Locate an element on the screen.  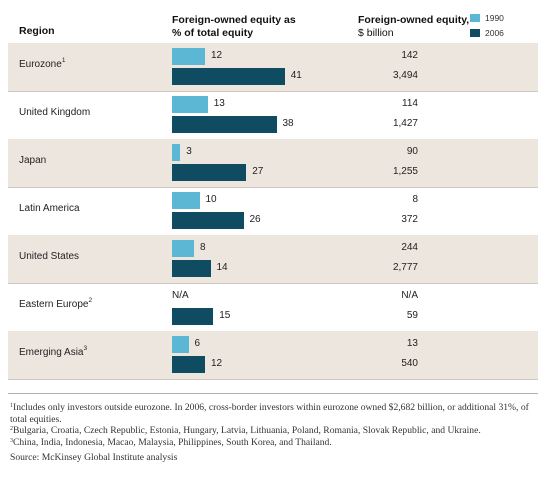
legend-swatch-1990 is located at coordinates (475, 18).